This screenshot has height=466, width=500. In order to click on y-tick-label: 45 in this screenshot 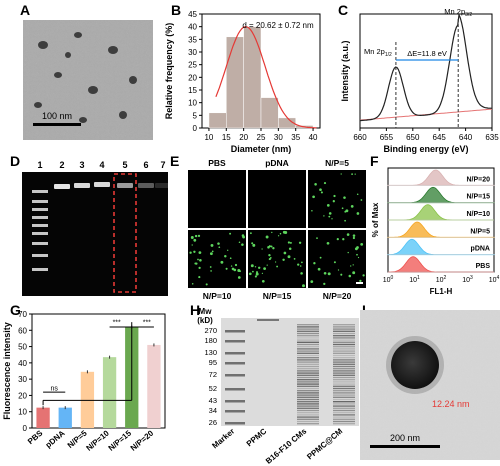, I will do `click(192, 14)`.